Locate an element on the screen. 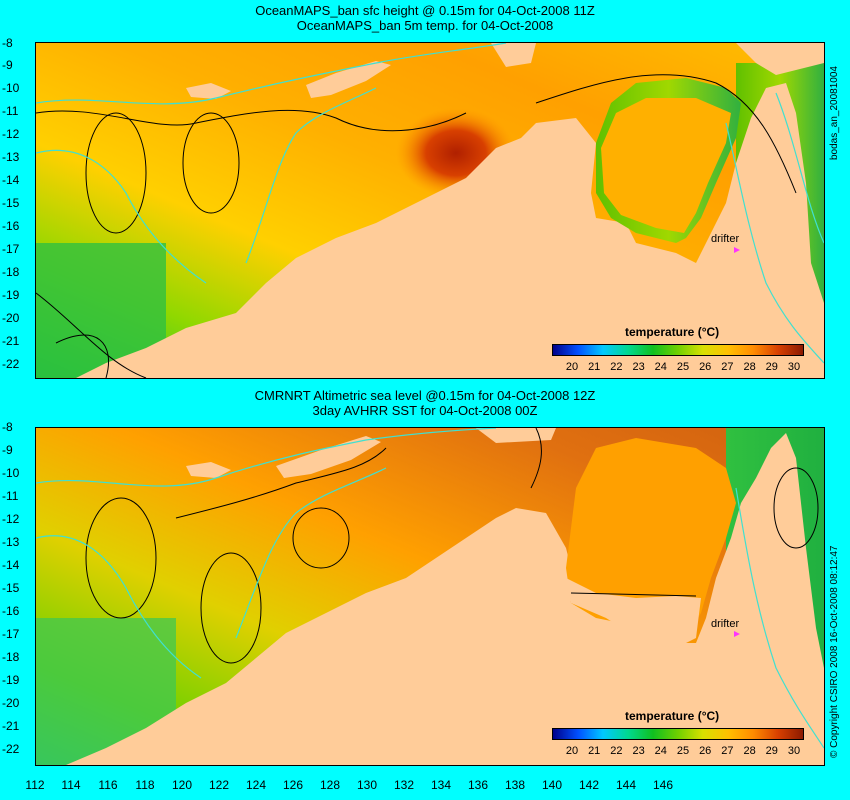  land-tanimbar is located at coordinates (513, 55).